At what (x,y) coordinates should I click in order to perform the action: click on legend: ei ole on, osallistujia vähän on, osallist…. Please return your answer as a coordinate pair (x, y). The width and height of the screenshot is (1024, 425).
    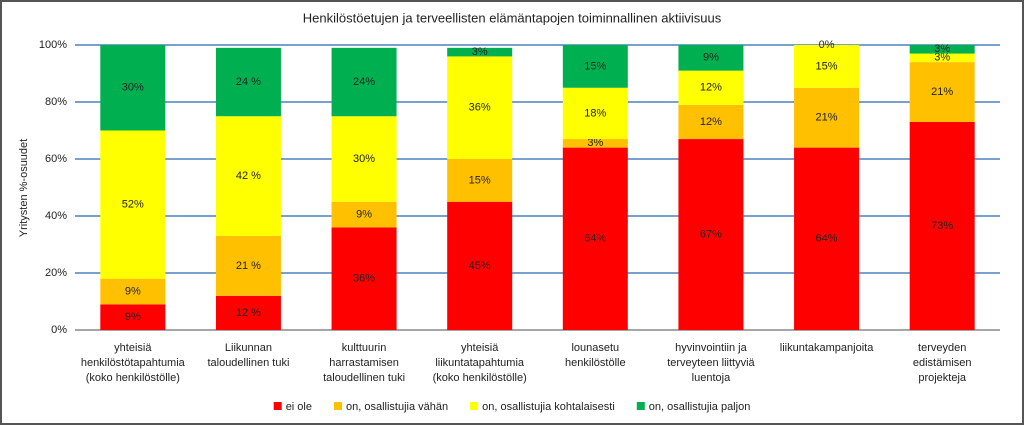
    Looking at the image, I should click on (512, 407).